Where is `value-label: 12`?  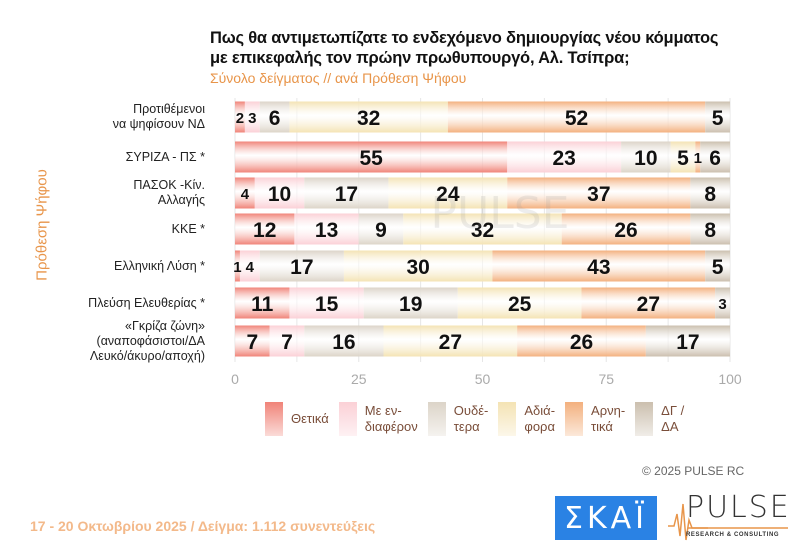 value-label: 12 is located at coordinates (264, 230).